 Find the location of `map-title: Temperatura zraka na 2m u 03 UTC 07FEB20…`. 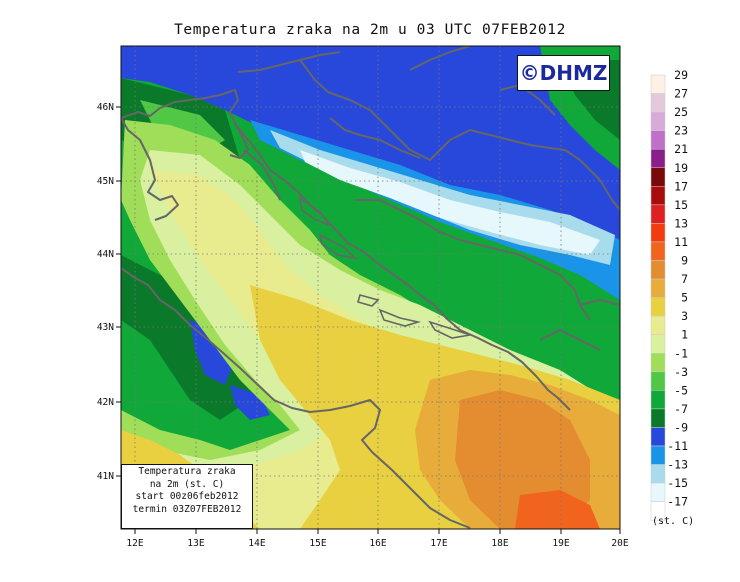

map-title: Temperatura zraka na 2m u 03 UTC 07FEB20… is located at coordinates (370, 30).